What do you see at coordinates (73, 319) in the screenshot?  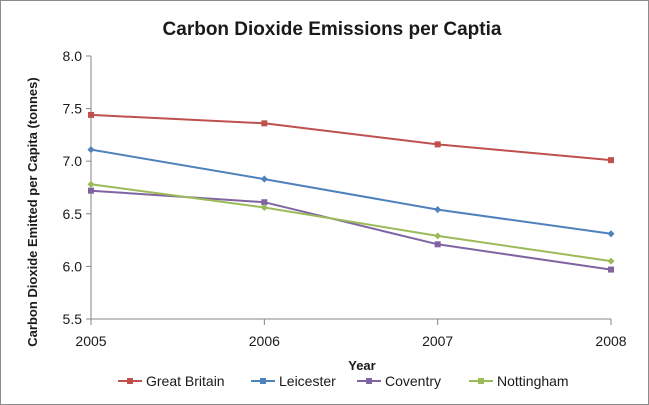 I see `y-tick-label: 5.5` at bounding box center [73, 319].